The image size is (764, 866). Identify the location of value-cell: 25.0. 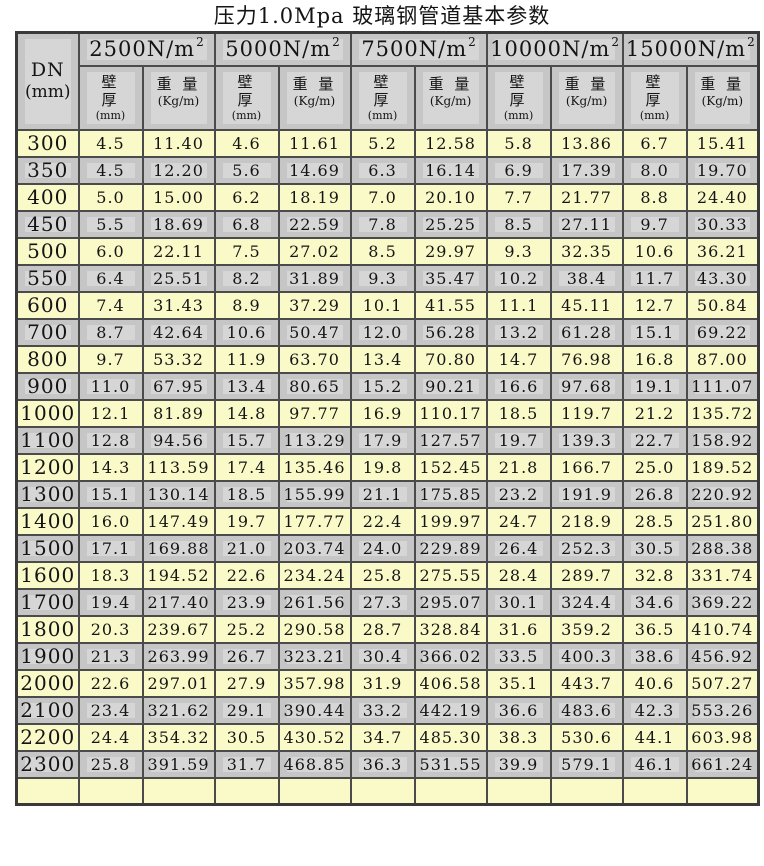
(654, 467).